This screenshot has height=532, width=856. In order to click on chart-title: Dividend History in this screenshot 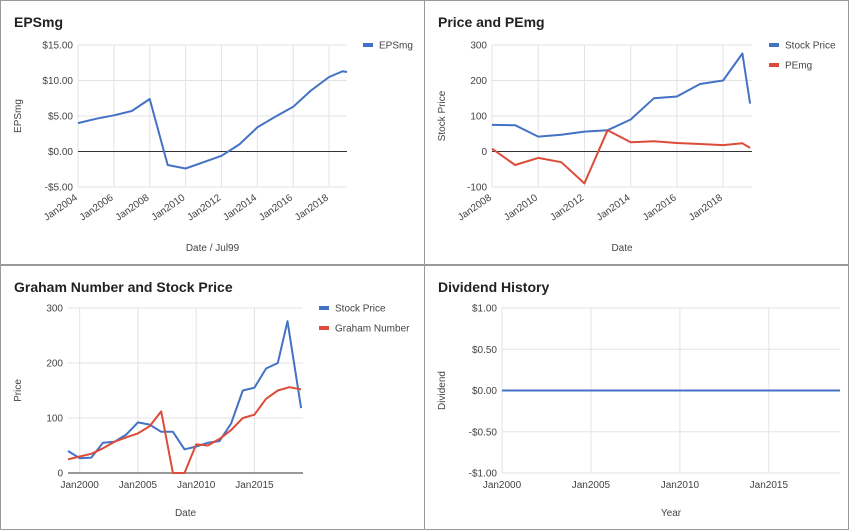, I will do `click(494, 287)`.